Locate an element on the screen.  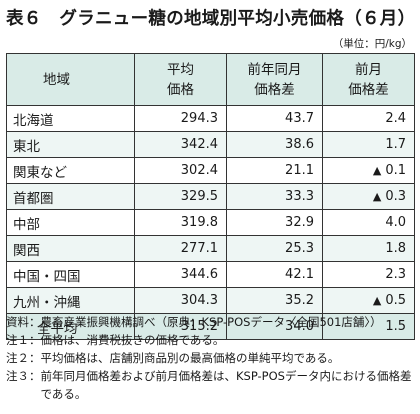
header-line: 平均 is located at coordinates (180, 69).